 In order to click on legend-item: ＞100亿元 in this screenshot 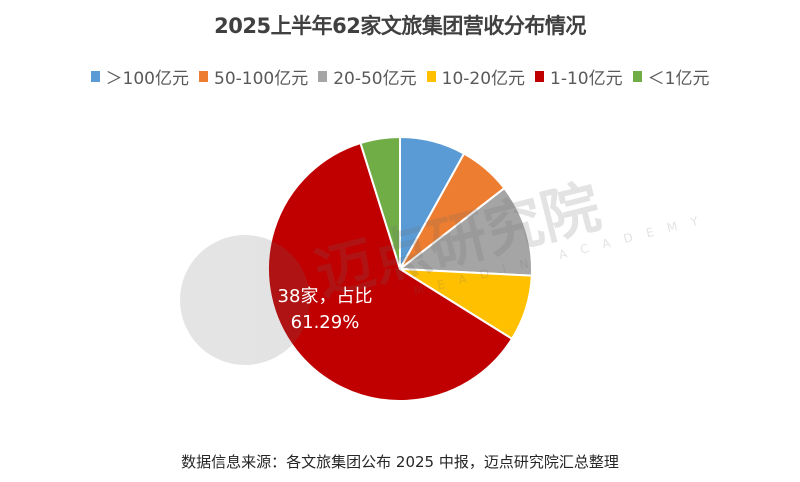, I will do `click(139, 76)`.